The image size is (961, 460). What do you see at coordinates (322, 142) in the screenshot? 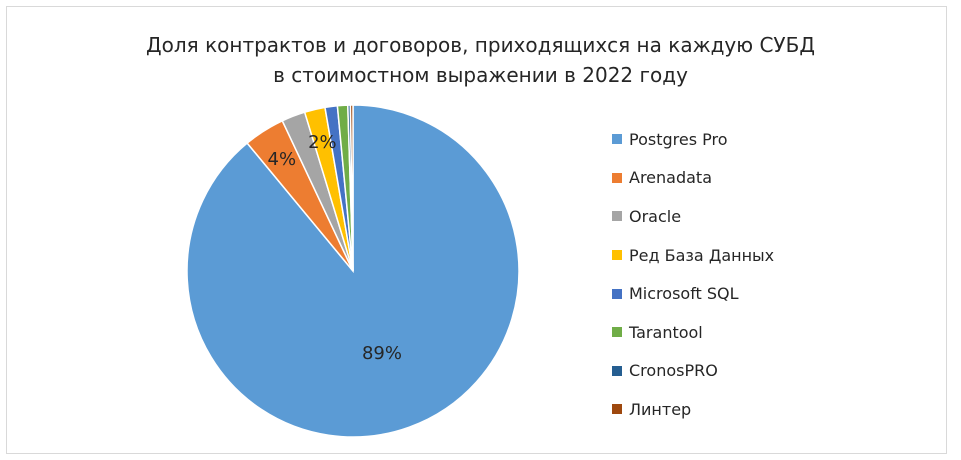
I see `data-label-3: 2%` at bounding box center [322, 142].